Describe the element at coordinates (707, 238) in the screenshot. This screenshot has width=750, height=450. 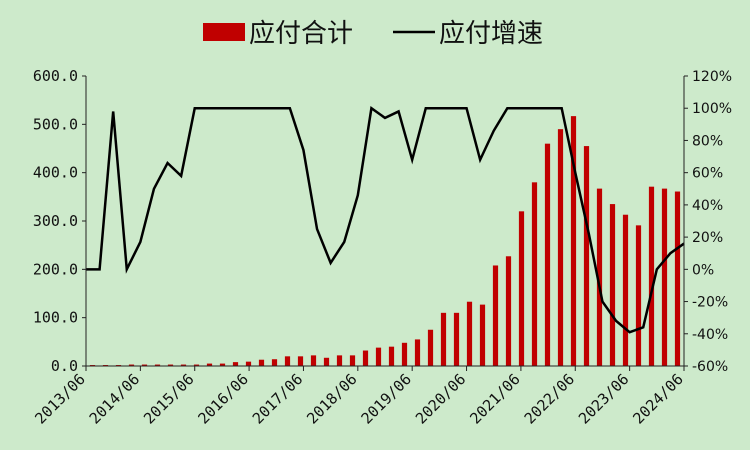
I see `right-tick-label: 20%` at that location.